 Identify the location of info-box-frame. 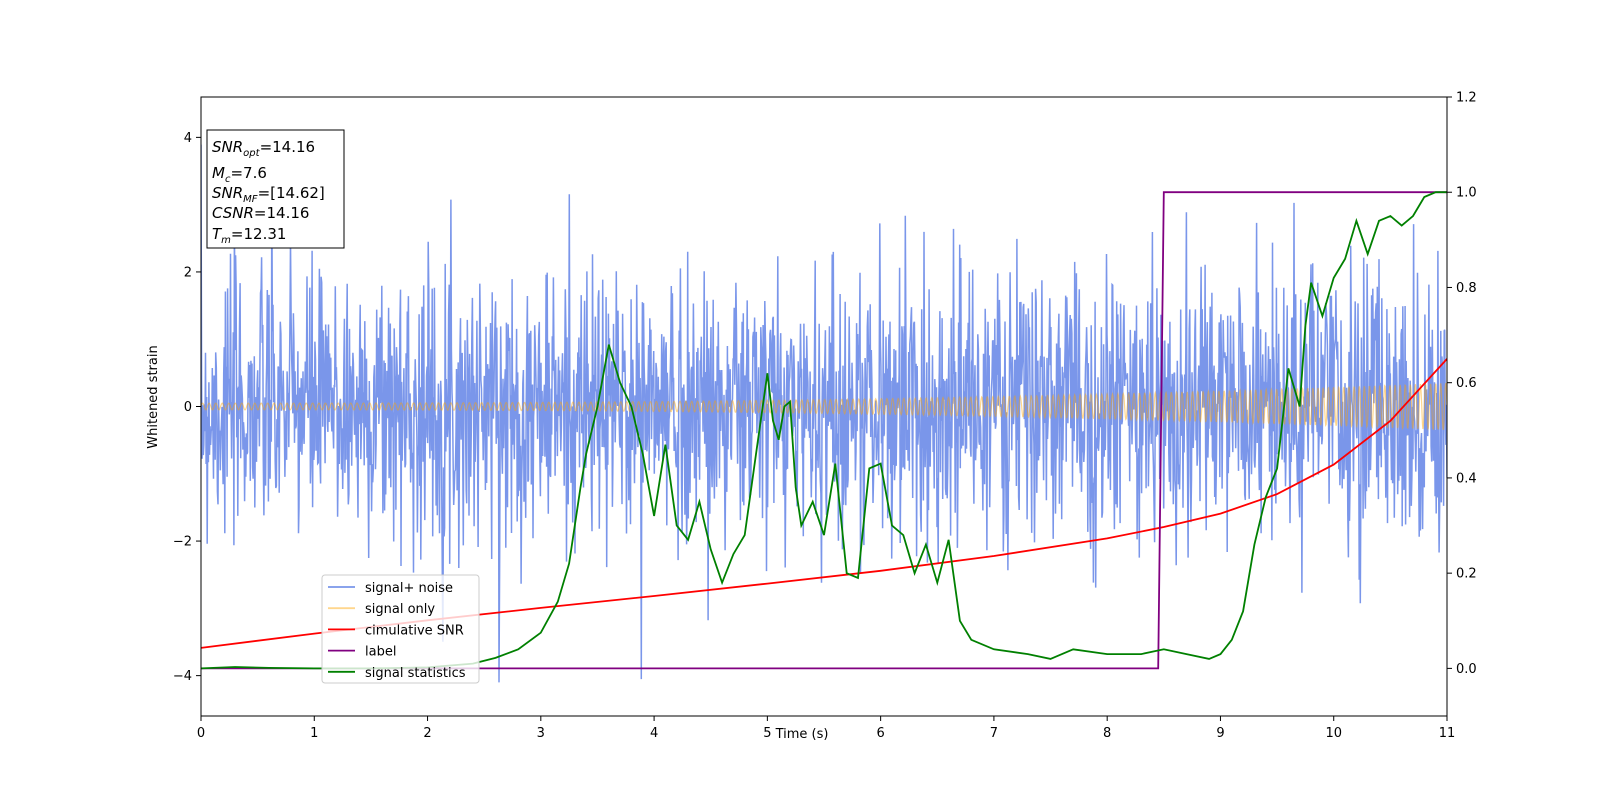
(275, 189).